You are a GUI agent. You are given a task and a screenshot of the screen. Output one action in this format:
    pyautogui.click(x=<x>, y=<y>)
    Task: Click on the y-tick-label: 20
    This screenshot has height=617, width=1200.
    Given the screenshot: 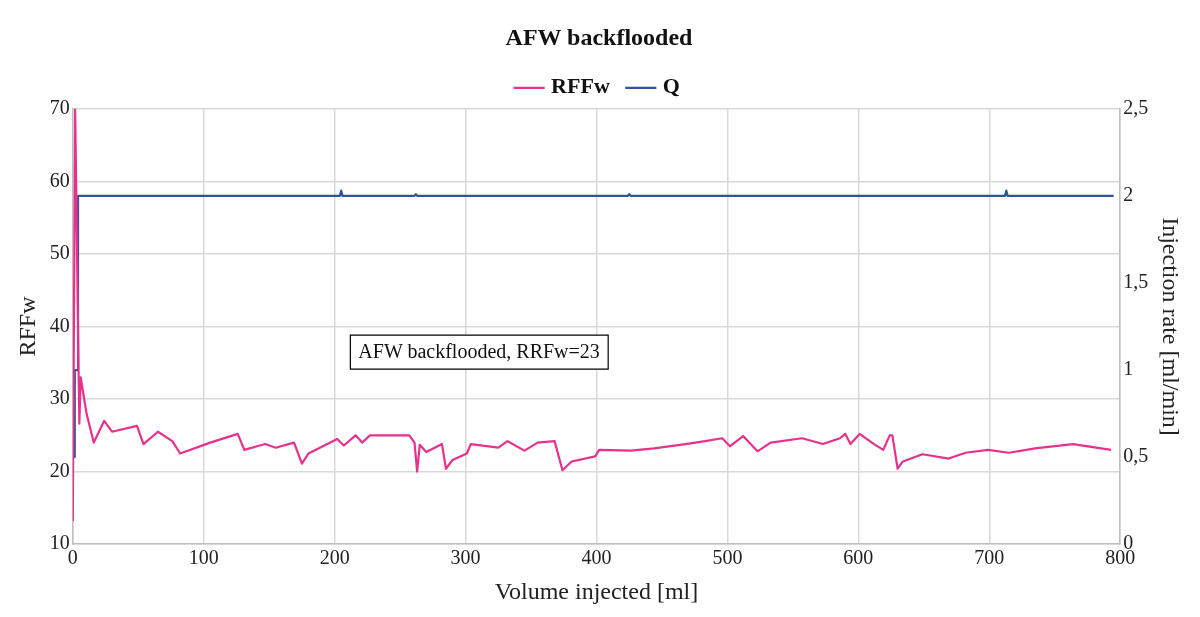 What is the action you would take?
    pyautogui.click(x=59, y=469)
    